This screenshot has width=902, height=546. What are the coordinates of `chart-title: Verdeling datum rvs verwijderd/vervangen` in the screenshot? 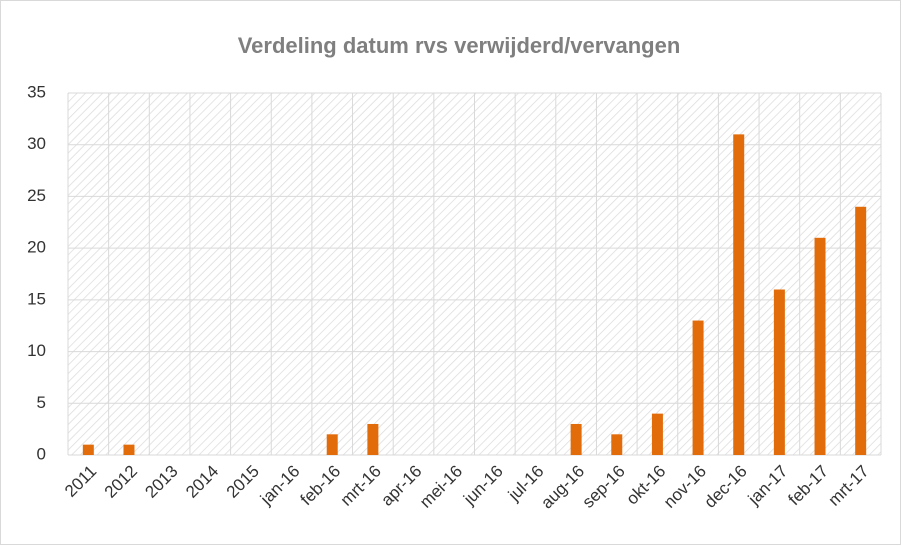 It's located at (459, 45).